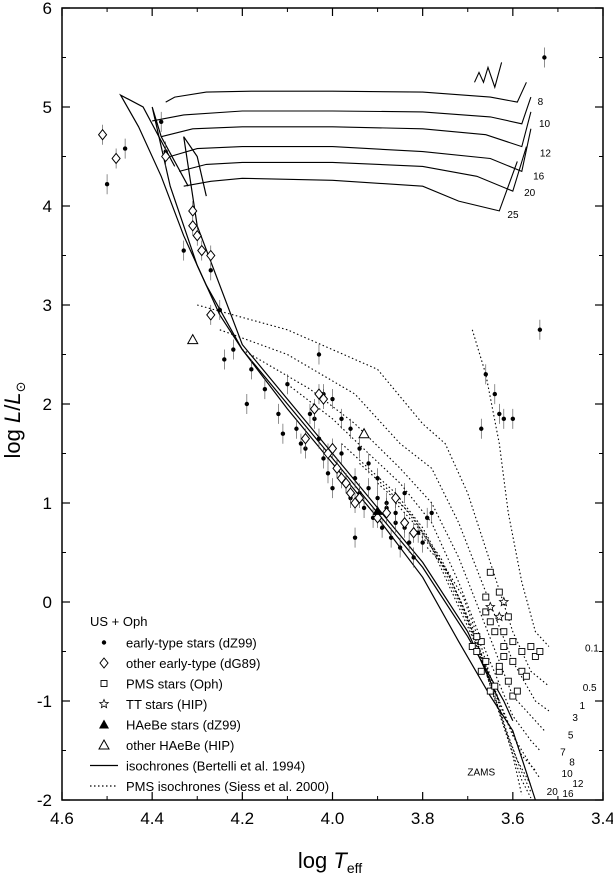  I want to click on isochrone-age-label: 10, so click(545, 124).